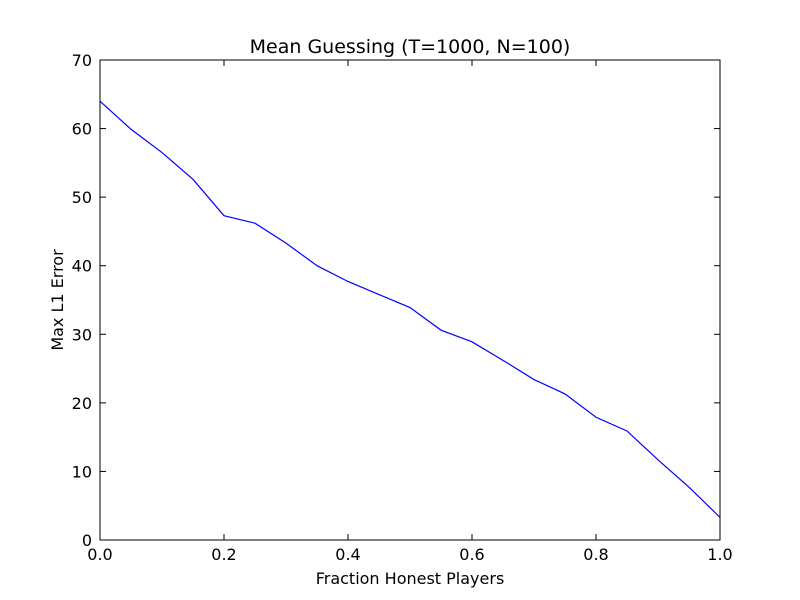 The height and width of the screenshot is (600, 800). I want to click on y-tick-label: 50, so click(82, 197).